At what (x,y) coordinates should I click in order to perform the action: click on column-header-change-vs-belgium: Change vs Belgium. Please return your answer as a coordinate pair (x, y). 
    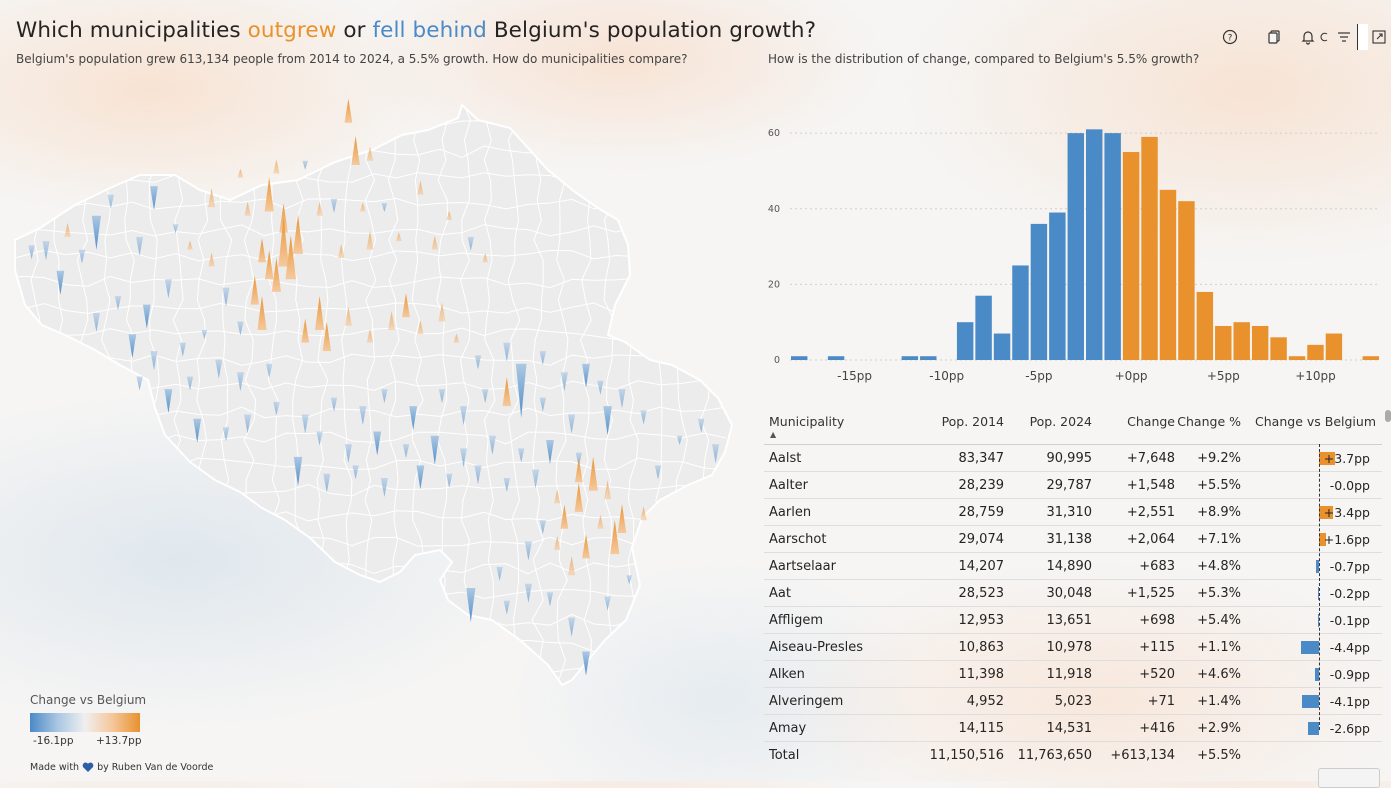
    Looking at the image, I should click on (1315, 421).